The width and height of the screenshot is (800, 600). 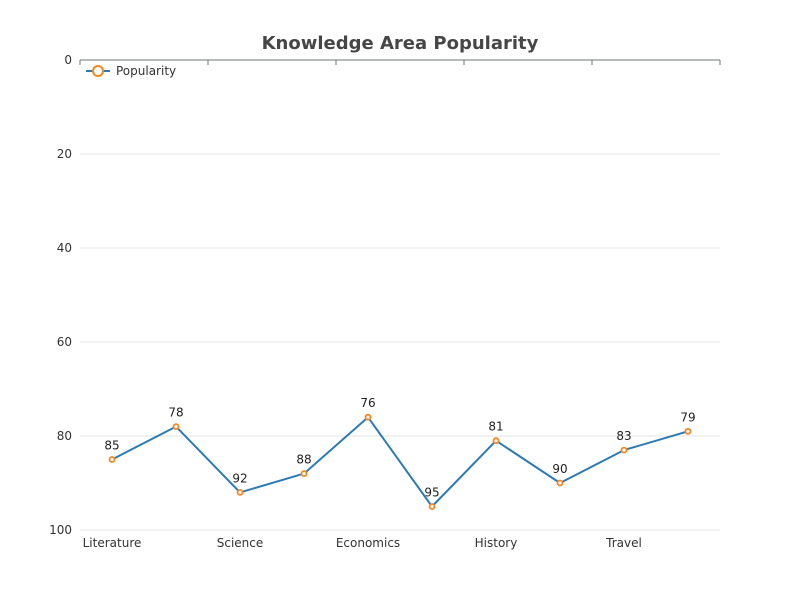 What do you see at coordinates (239, 478) in the screenshot?
I see `data-label: 92` at bounding box center [239, 478].